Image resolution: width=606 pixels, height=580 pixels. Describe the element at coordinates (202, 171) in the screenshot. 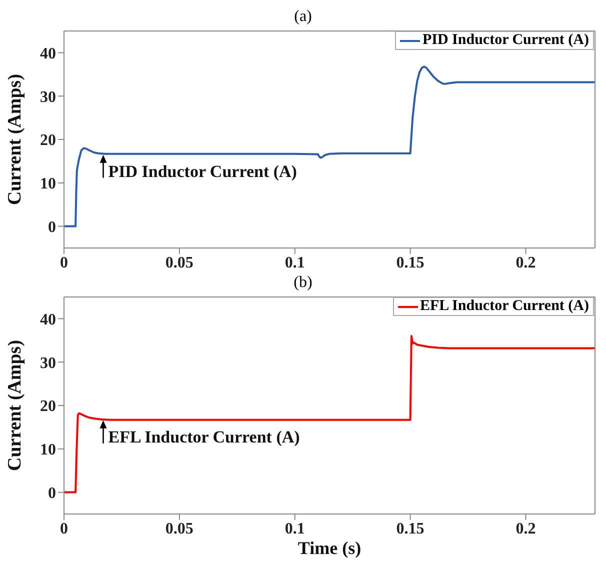

I see `annotation: PID Inductor Current (A)` at that location.